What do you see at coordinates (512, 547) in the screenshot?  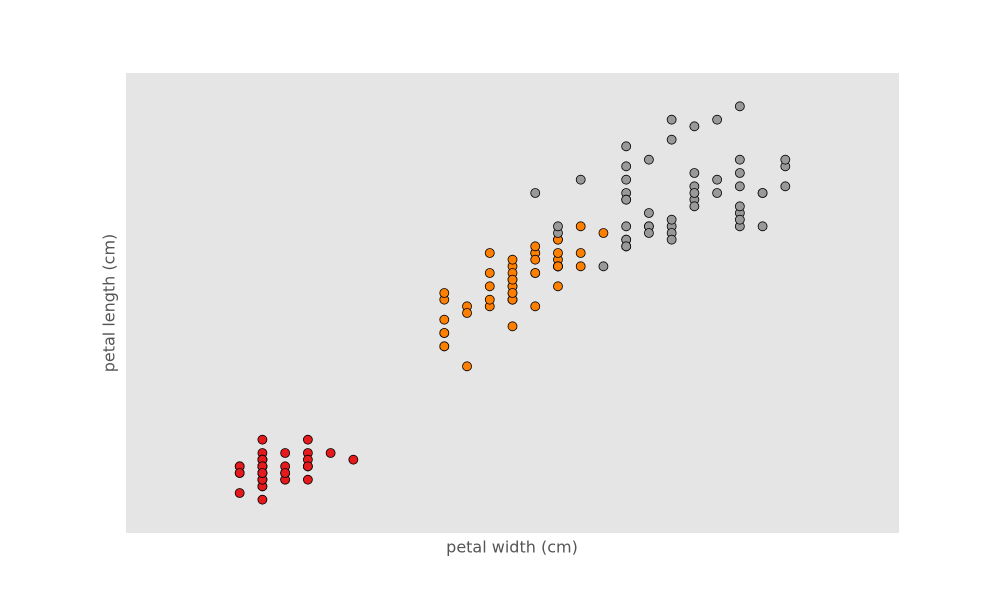 I see `x-axis-label: petal width (cm)` at bounding box center [512, 547].